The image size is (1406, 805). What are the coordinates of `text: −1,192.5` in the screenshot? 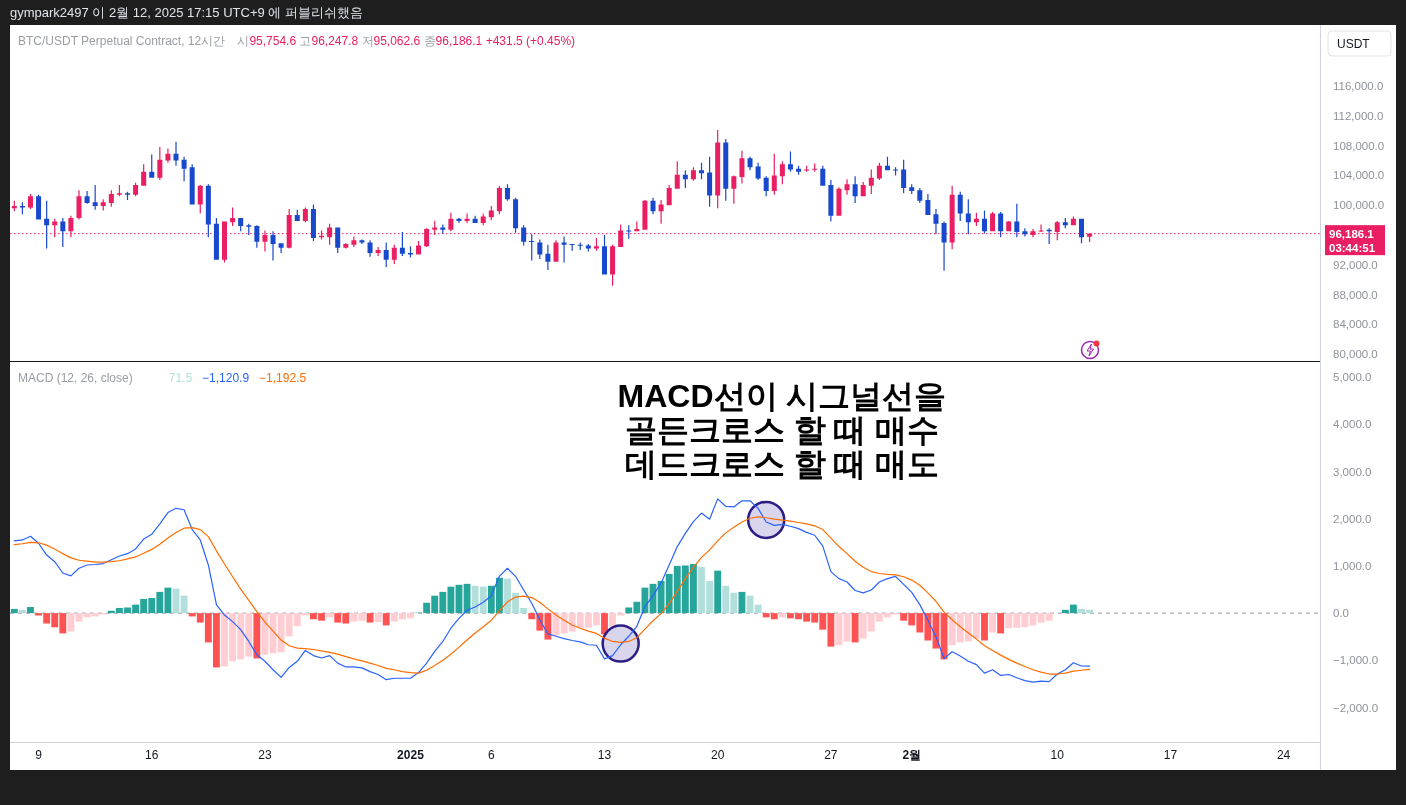 It's located at (283, 378).